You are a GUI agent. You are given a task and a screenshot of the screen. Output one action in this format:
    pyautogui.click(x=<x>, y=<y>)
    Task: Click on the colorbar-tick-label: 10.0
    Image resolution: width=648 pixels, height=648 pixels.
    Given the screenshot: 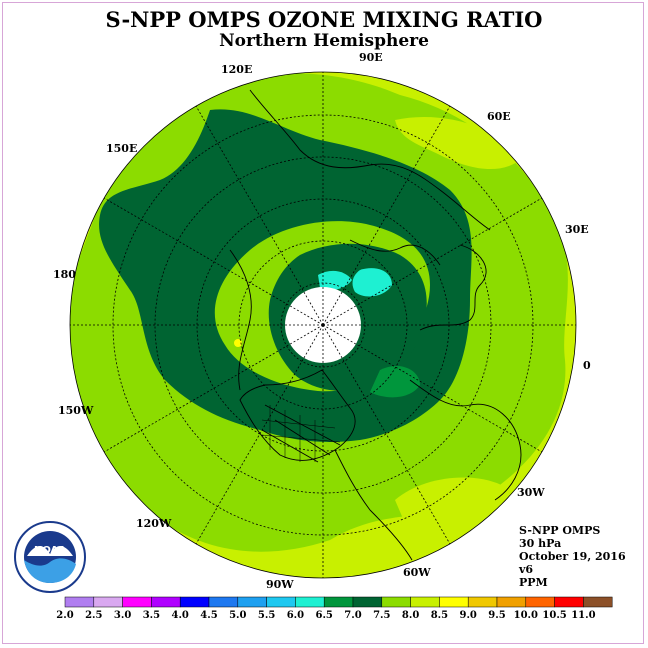 What is the action you would take?
    pyautogui.click(x=526, y=615)
    